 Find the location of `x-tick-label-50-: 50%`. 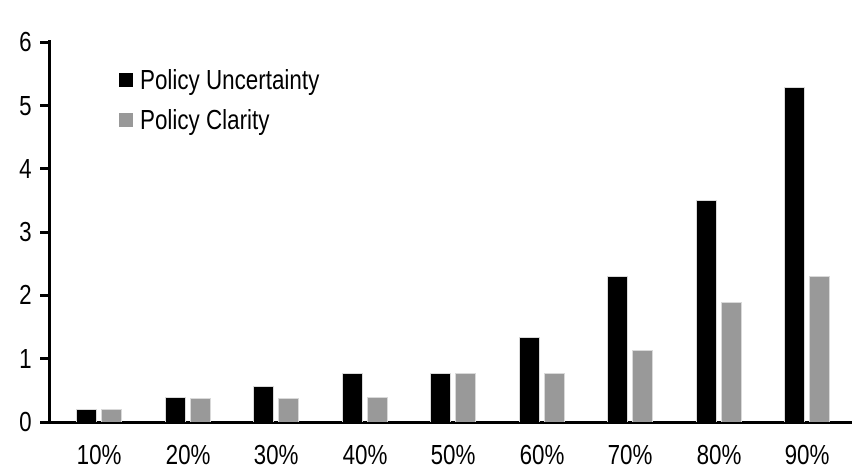

x-tick-label-50-: 50% is located at coordinates (453, 454).